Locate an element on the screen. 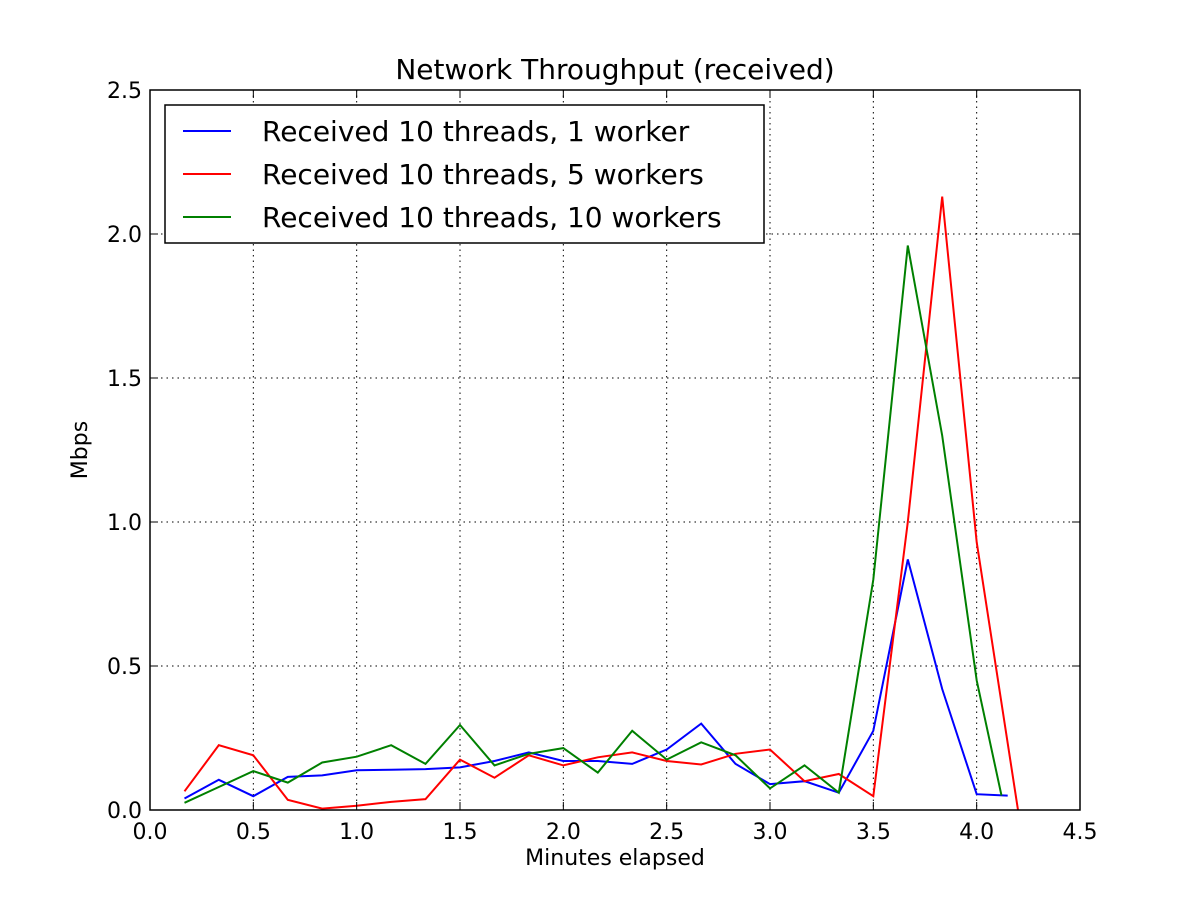  x-tick-label: 0.5 is located at coordinates (253, 832).